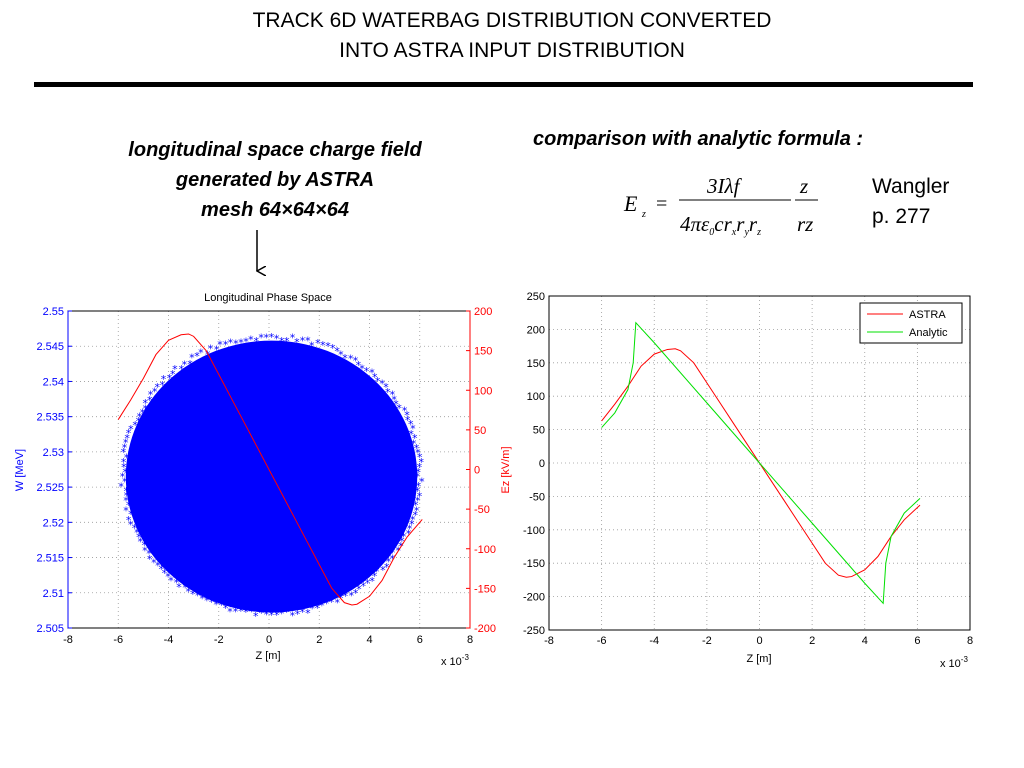 This screenshot has width=1024, height=768. Describe the element at coordinates (50, 418) in the screenshot. I see `y-tick-label: 2.535` at that location.